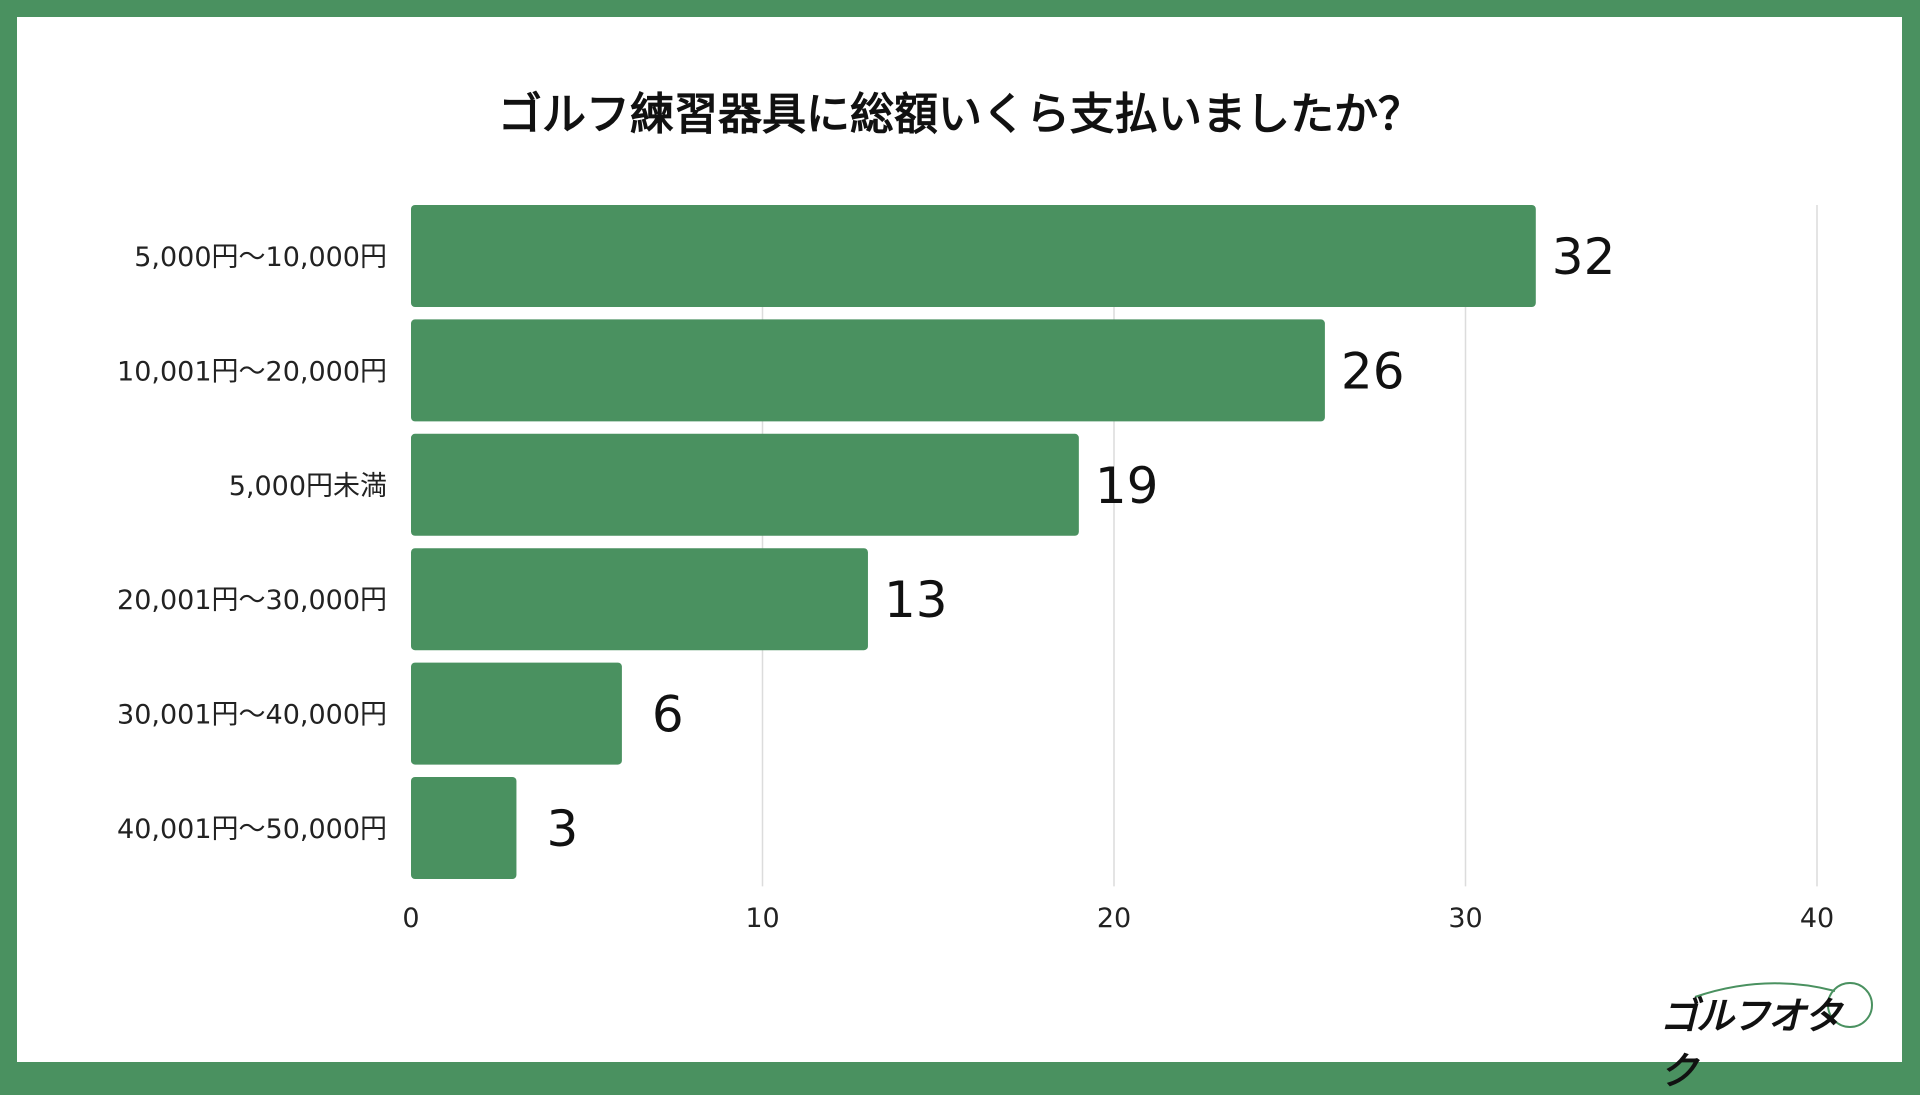  I want to click on data-label: 6, so click(668, 715).